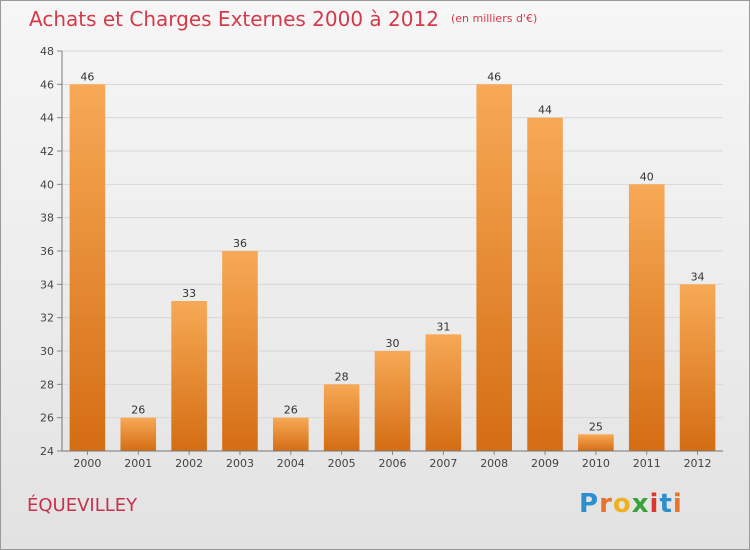  Describe the element at coordinates (443, 326) in the screenshot. I see `data-label: 31` at that location.